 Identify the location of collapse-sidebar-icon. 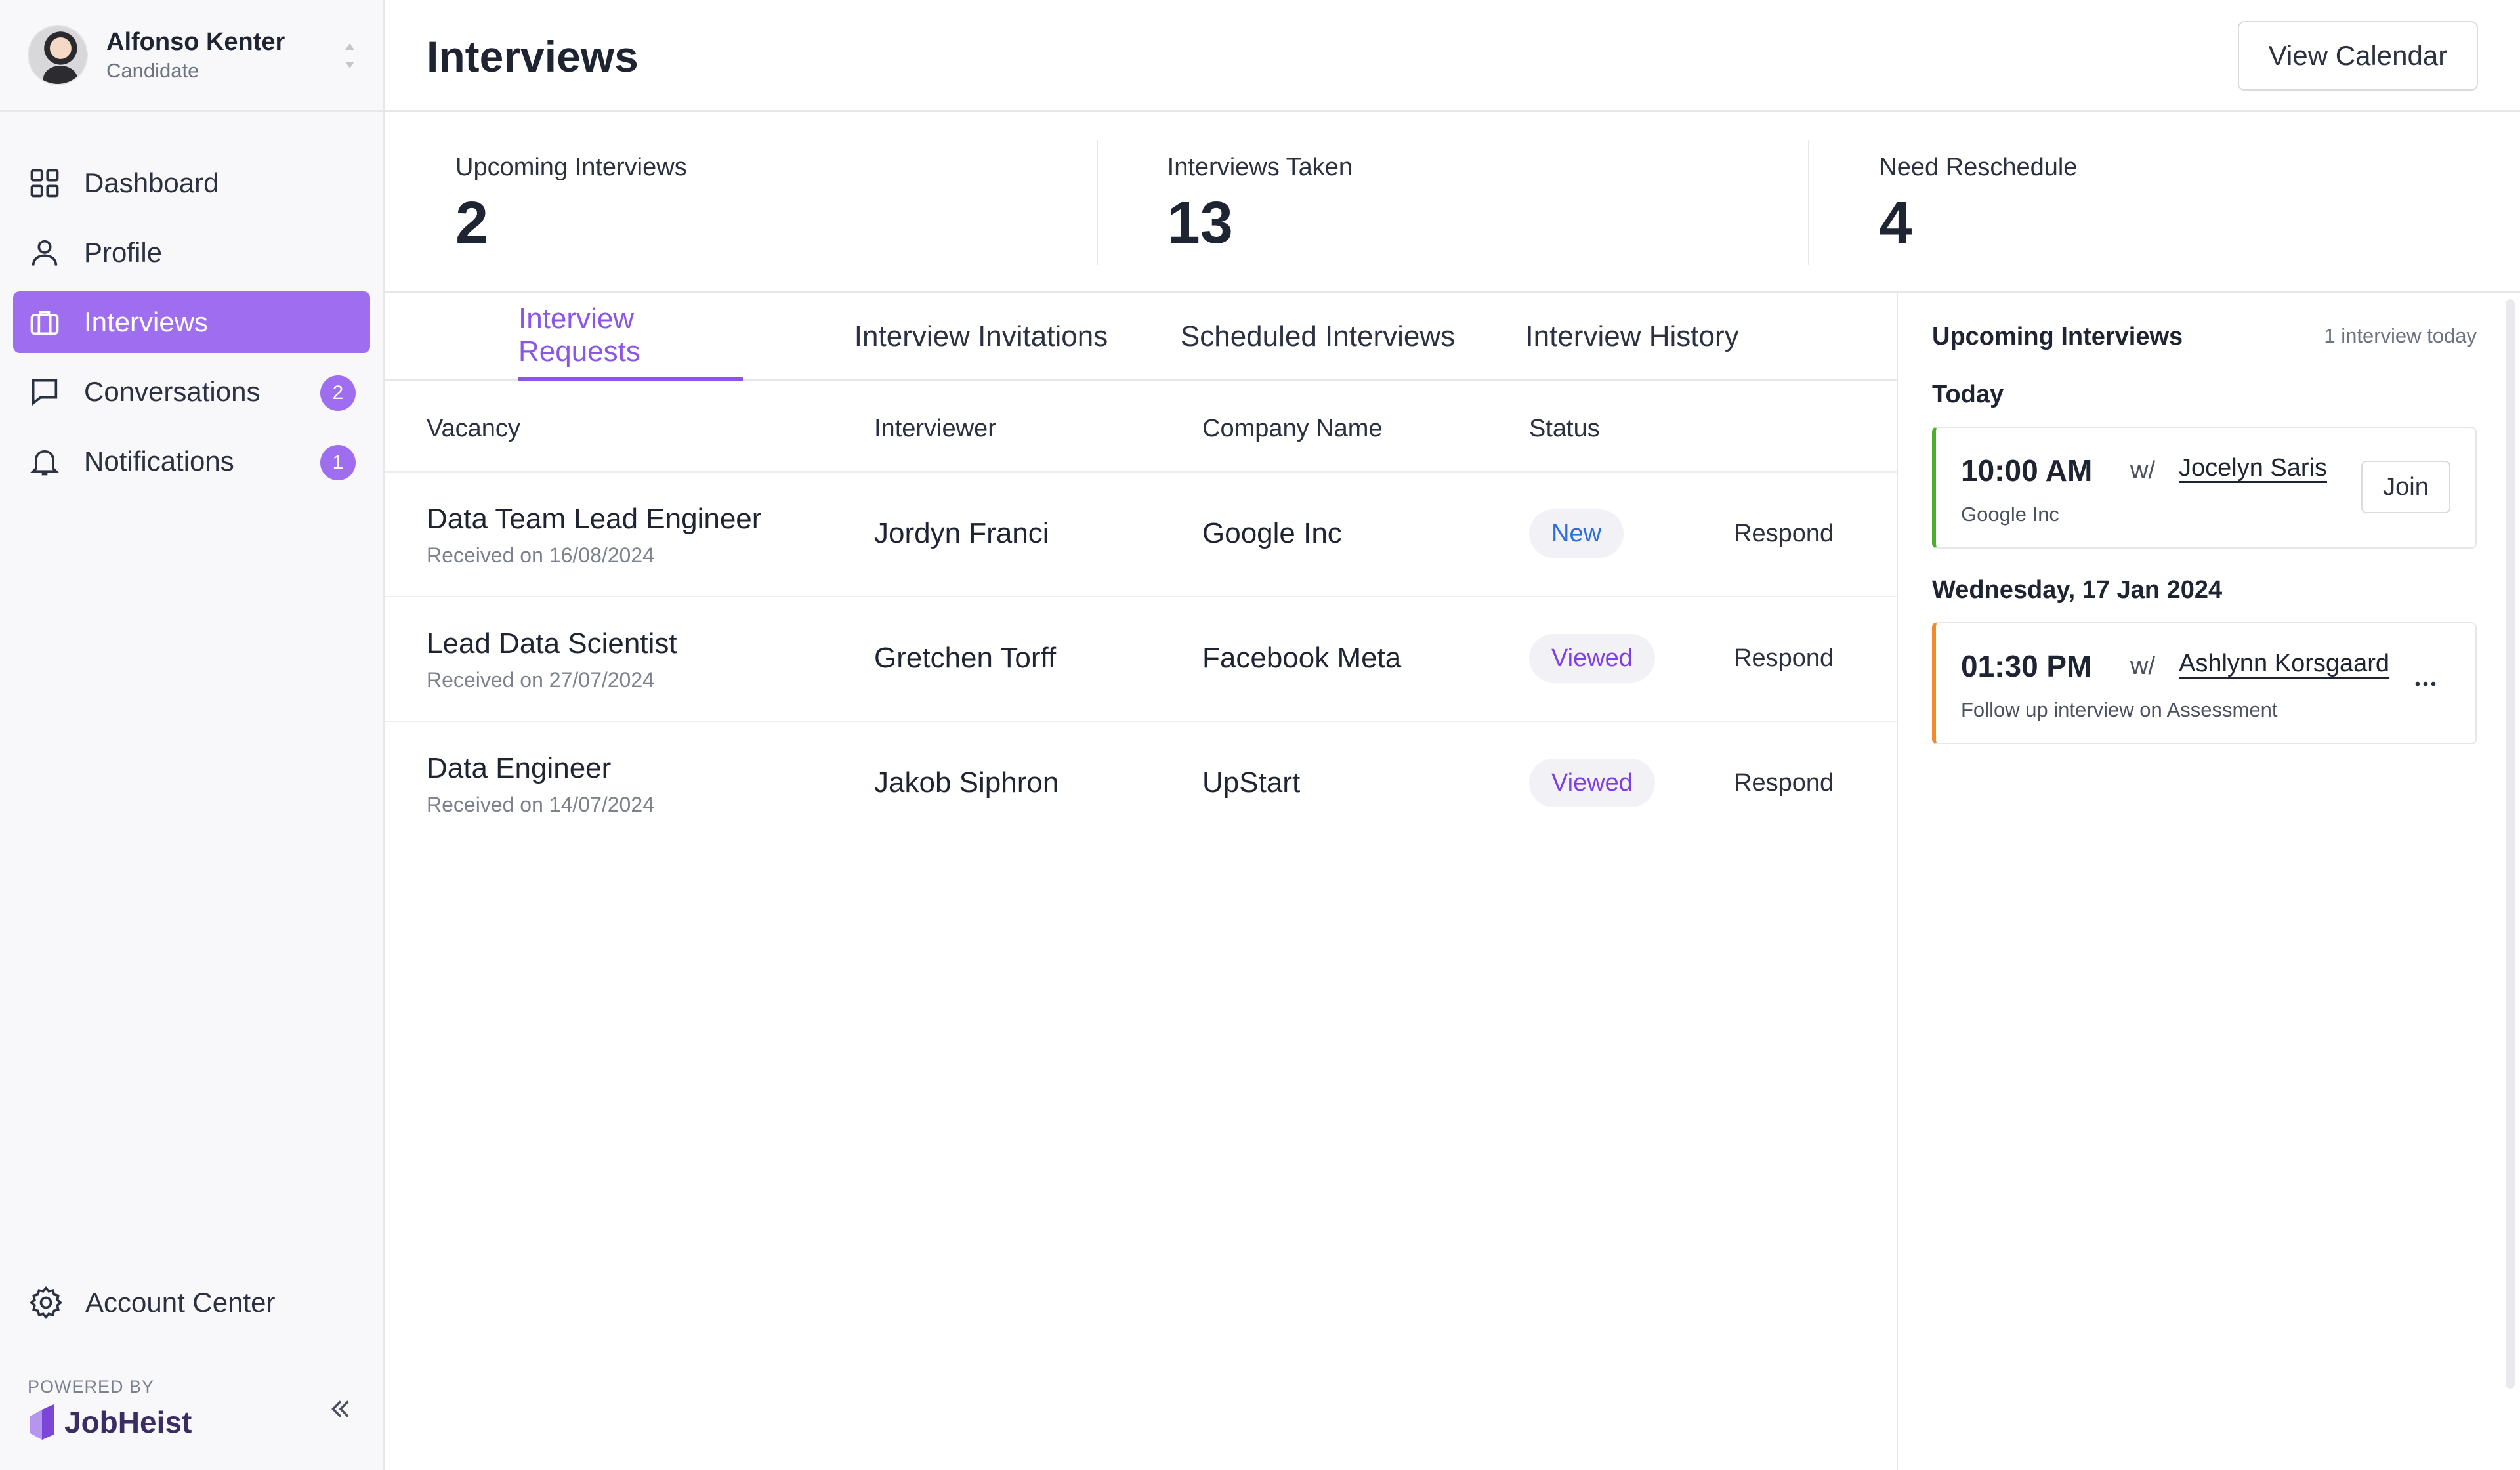
(341, 1409).